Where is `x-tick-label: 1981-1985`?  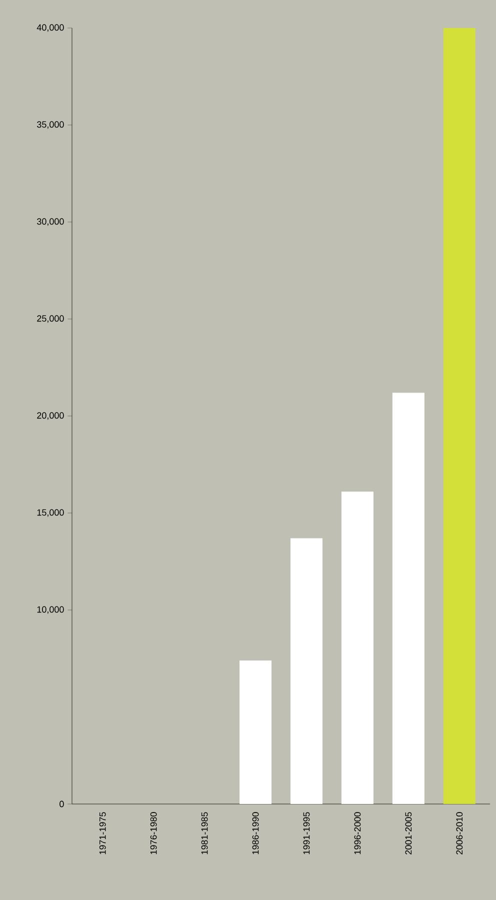 x-tick-label: 1981-1985 is located at coordinates (204, 833).